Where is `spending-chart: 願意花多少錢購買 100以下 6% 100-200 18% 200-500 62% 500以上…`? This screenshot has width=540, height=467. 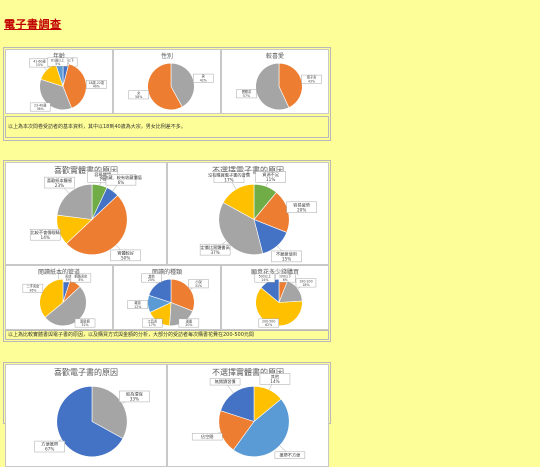 spending-chart: 願意花多少錢購買 100以下 6% 100-200 18% 200-500 62% 500以上… is located at coordinates (275, 297).